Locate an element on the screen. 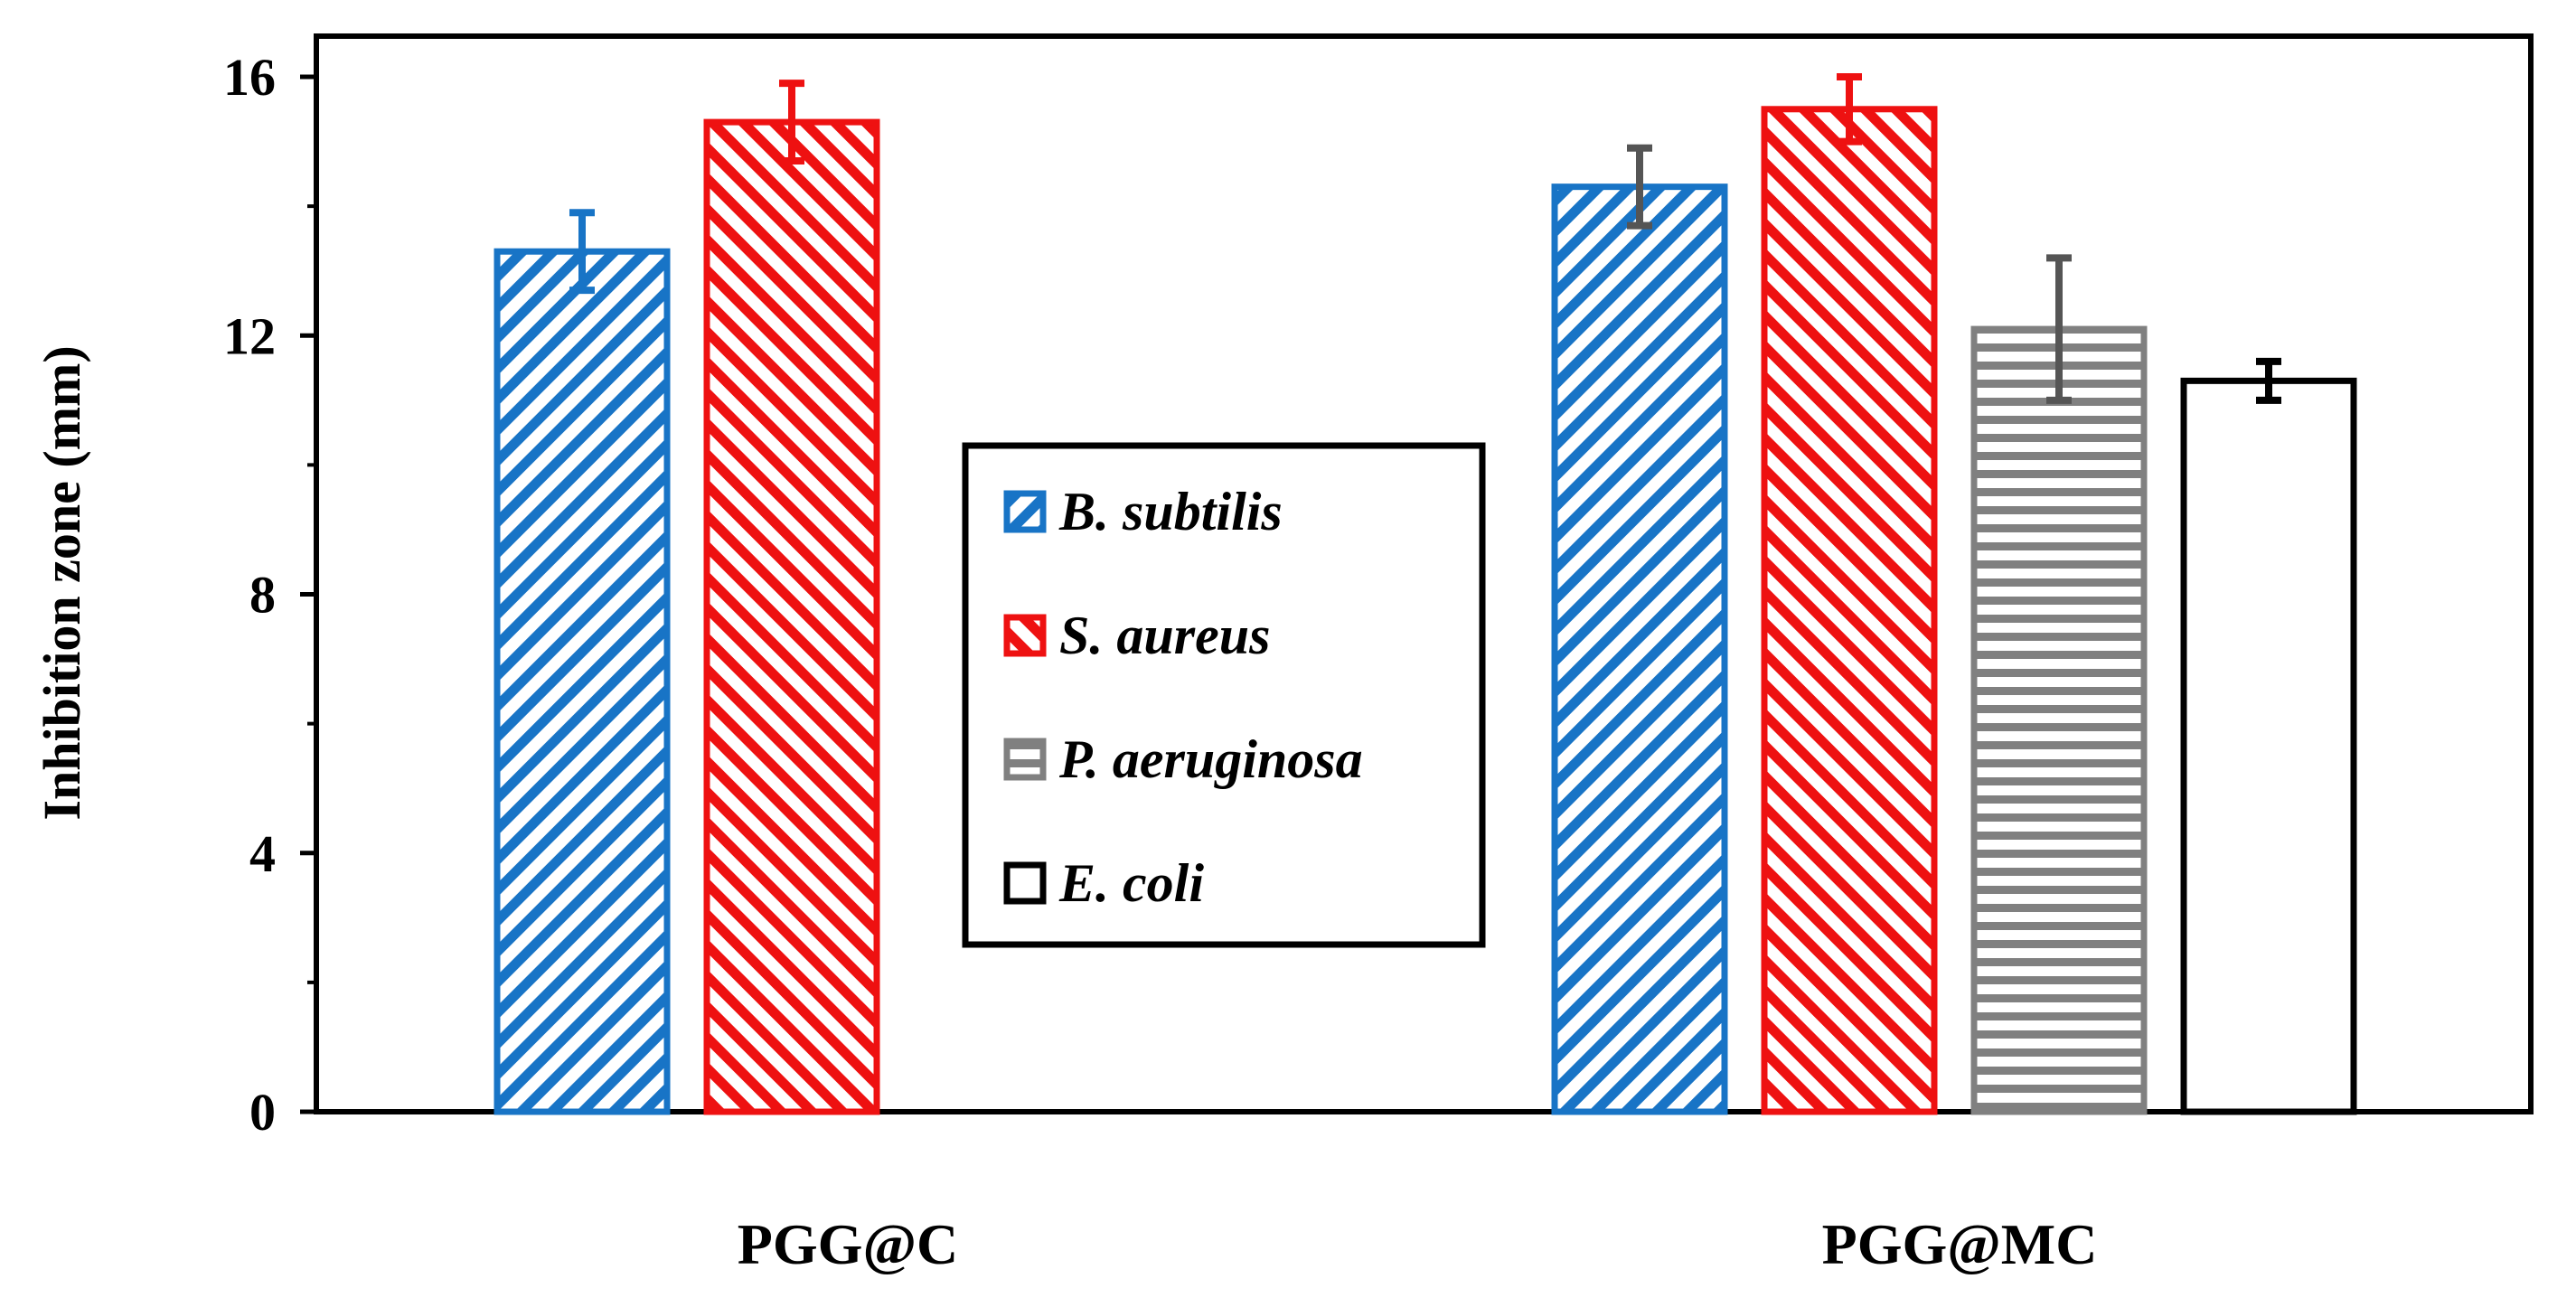 The width and height of the screenshot is (2576, 1307). x-category-label: PGG@C is located at coordinates (848, 1244).